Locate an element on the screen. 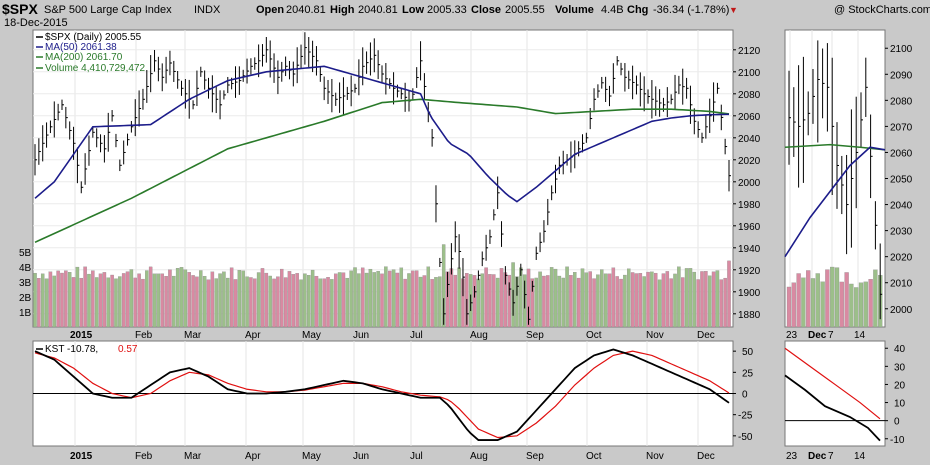 The image size is (930, 465). kst-signal-line is located at coordinates (382, 394).